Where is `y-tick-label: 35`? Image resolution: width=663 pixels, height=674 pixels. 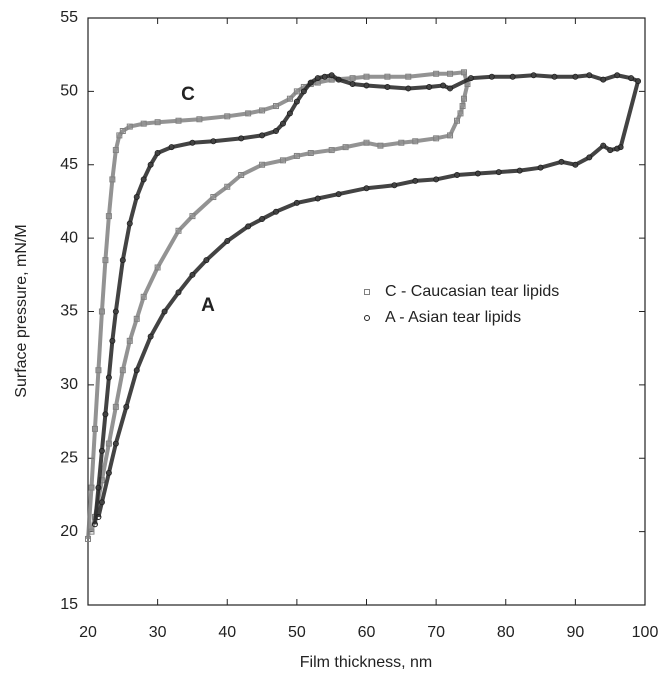 y-tick-label: 35 is located at coordinates (69, 311).